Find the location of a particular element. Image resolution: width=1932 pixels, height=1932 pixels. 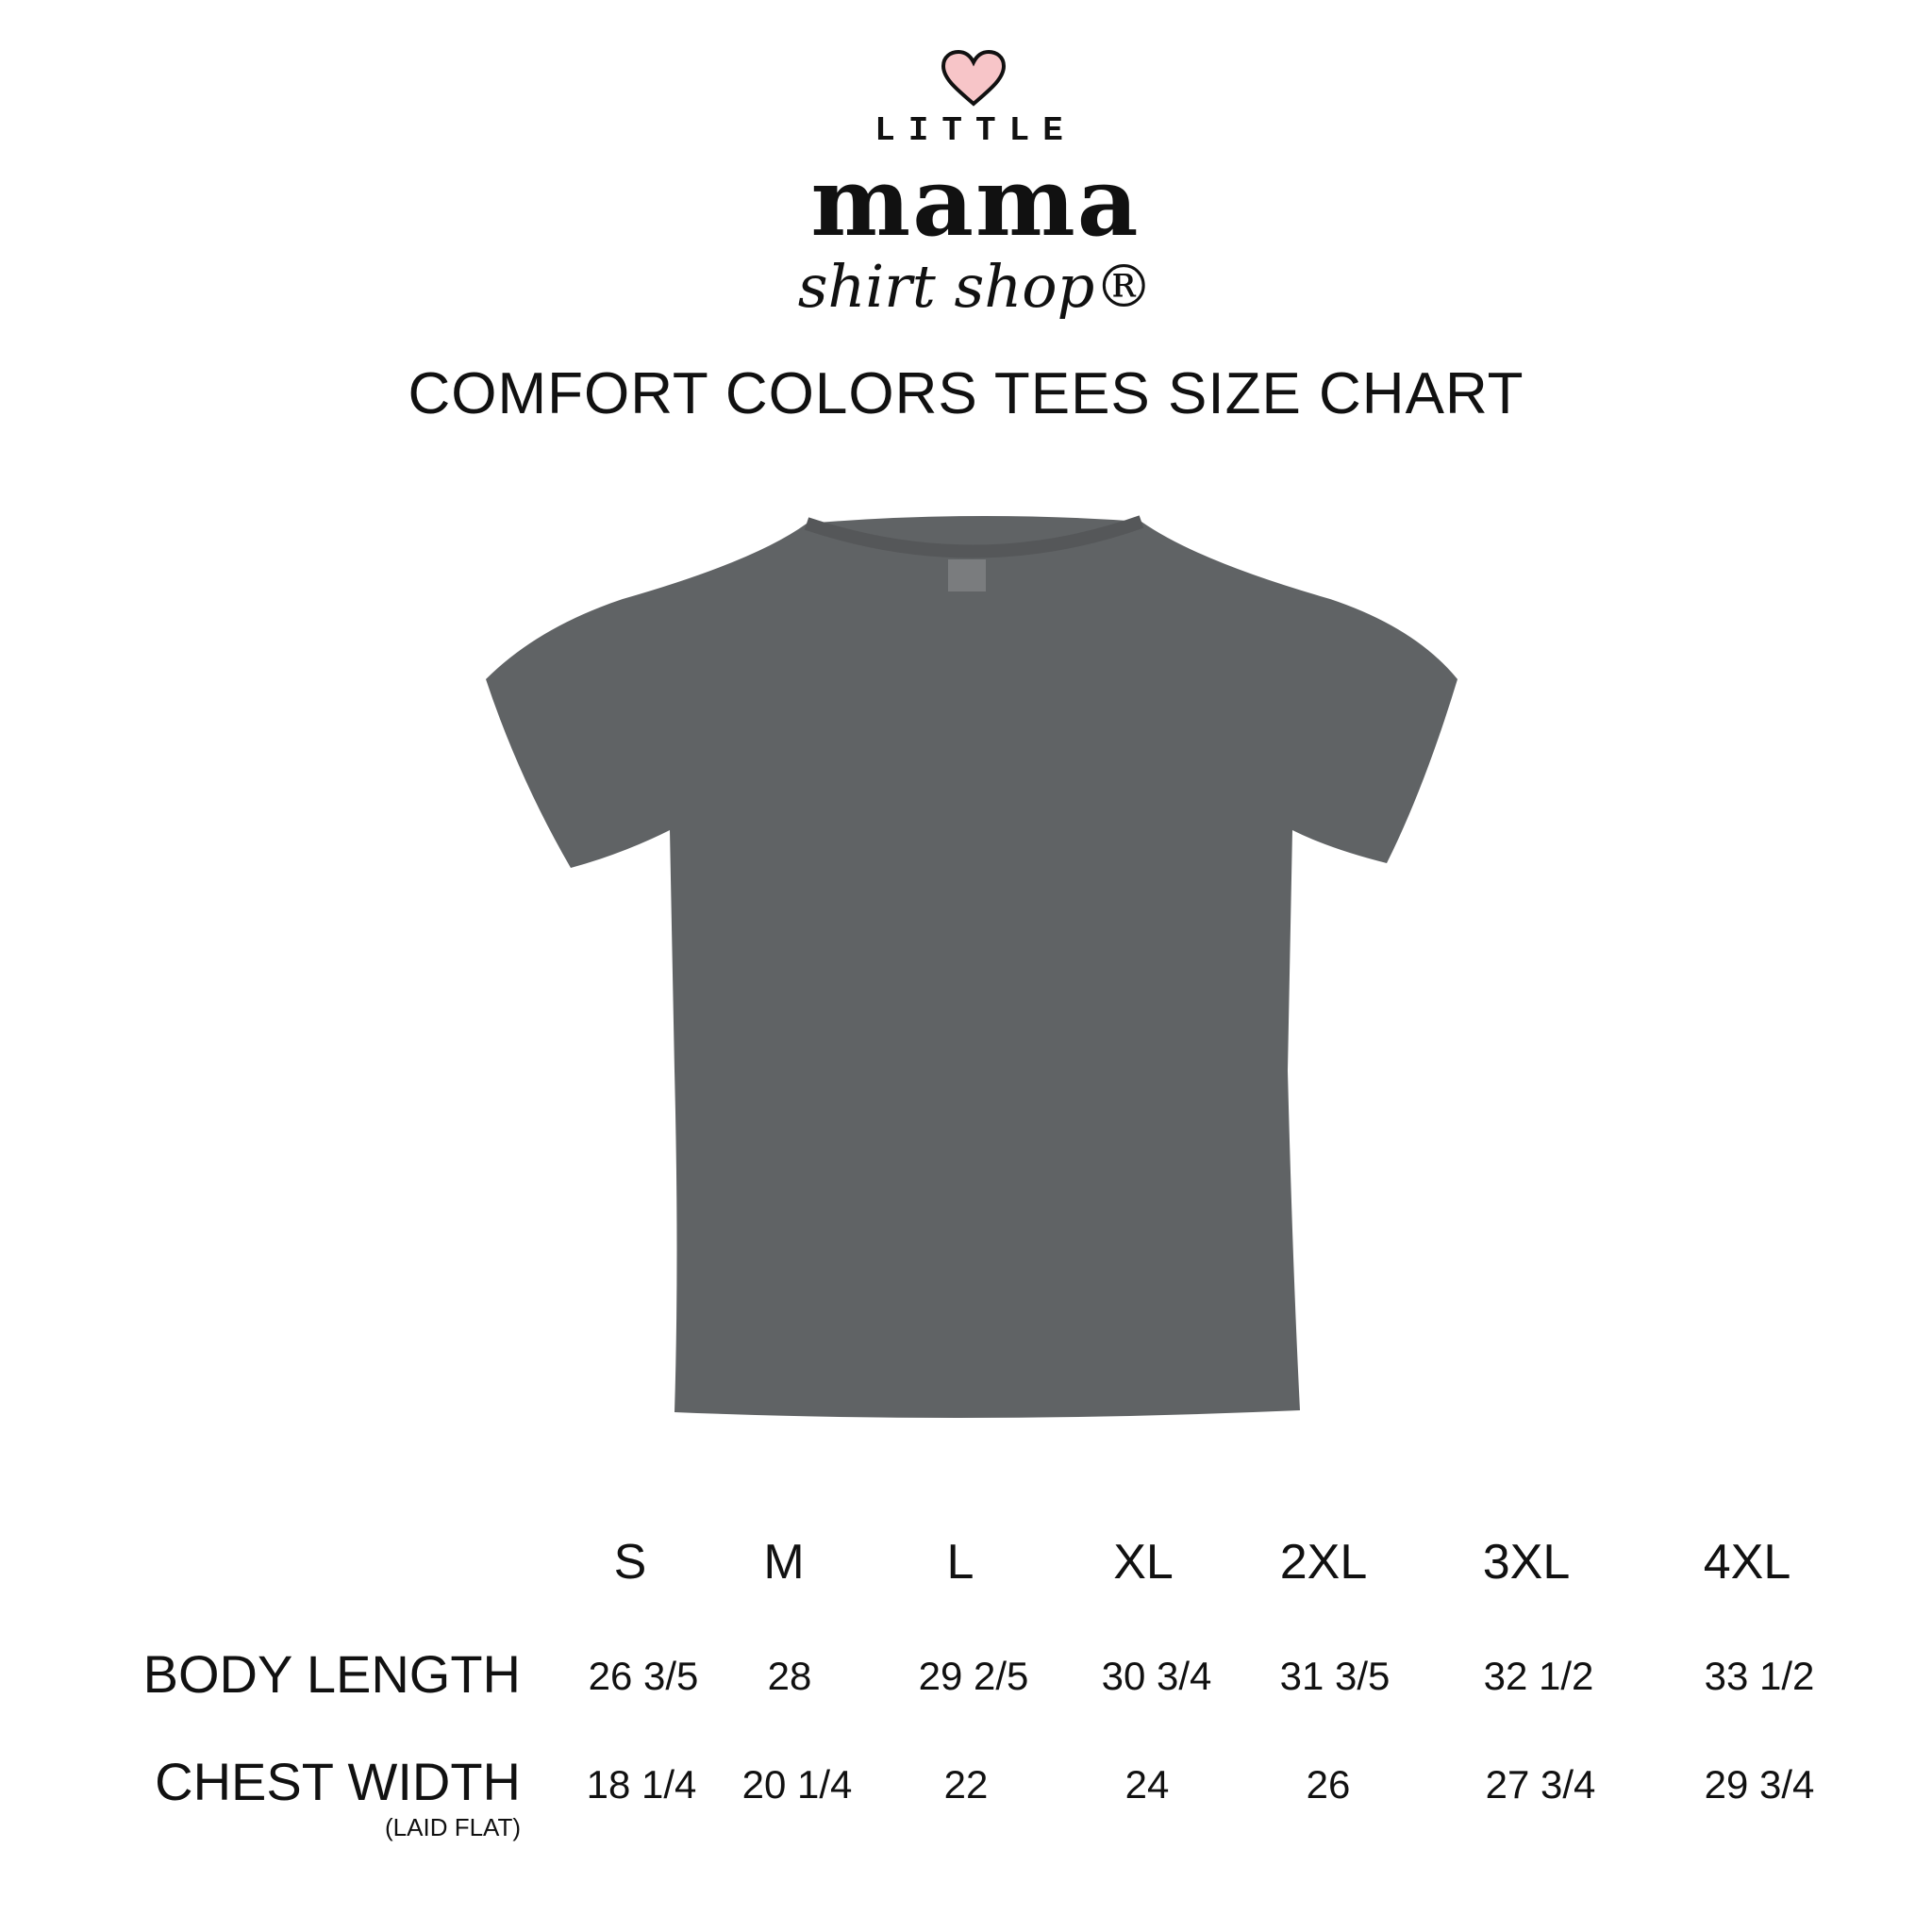

page-title: COMFORT COLORS TEES SIZE CHART is located at coordinates (966, 394).